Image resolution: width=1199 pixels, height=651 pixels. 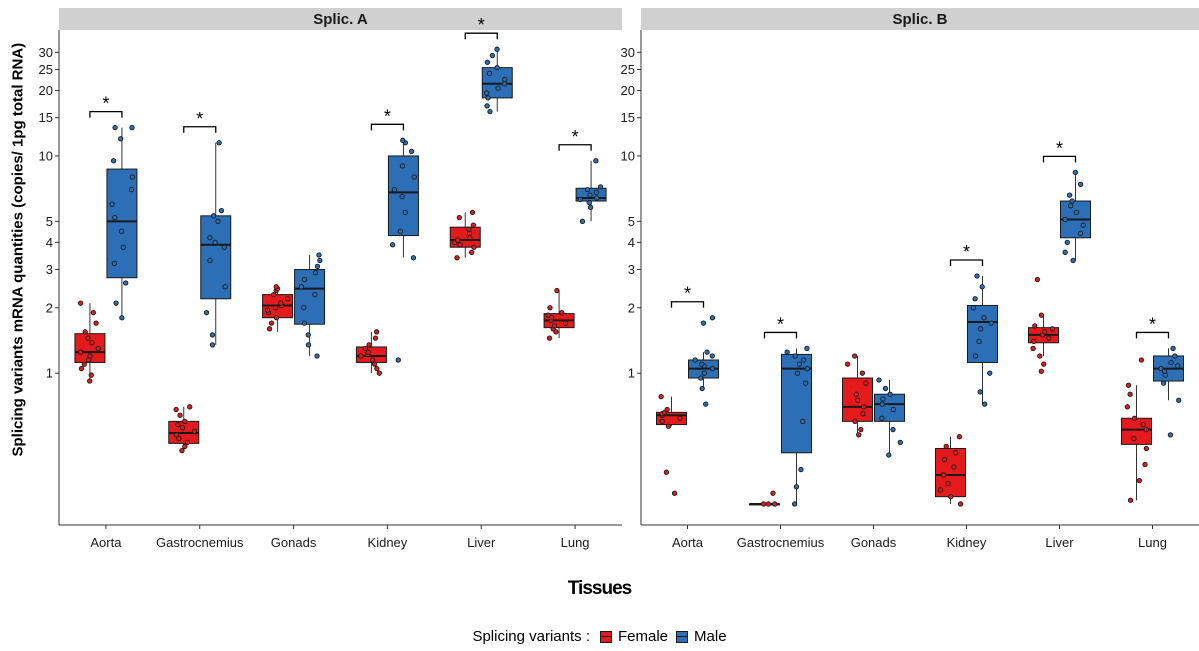 I want to click on y-tick-label: 20, so click(x=628, y=90).